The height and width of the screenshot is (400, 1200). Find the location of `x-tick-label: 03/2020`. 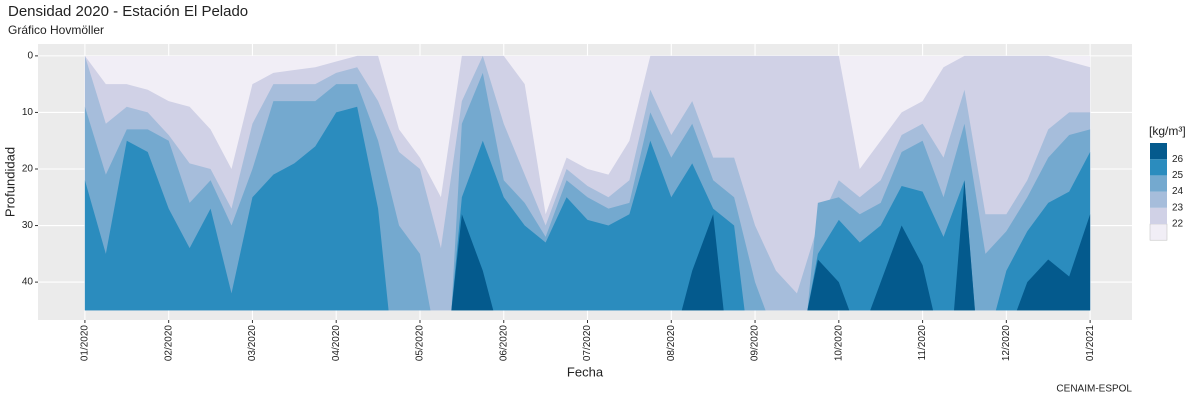

x-tick-label: 03/2020 is located at coordinates (252, 343).